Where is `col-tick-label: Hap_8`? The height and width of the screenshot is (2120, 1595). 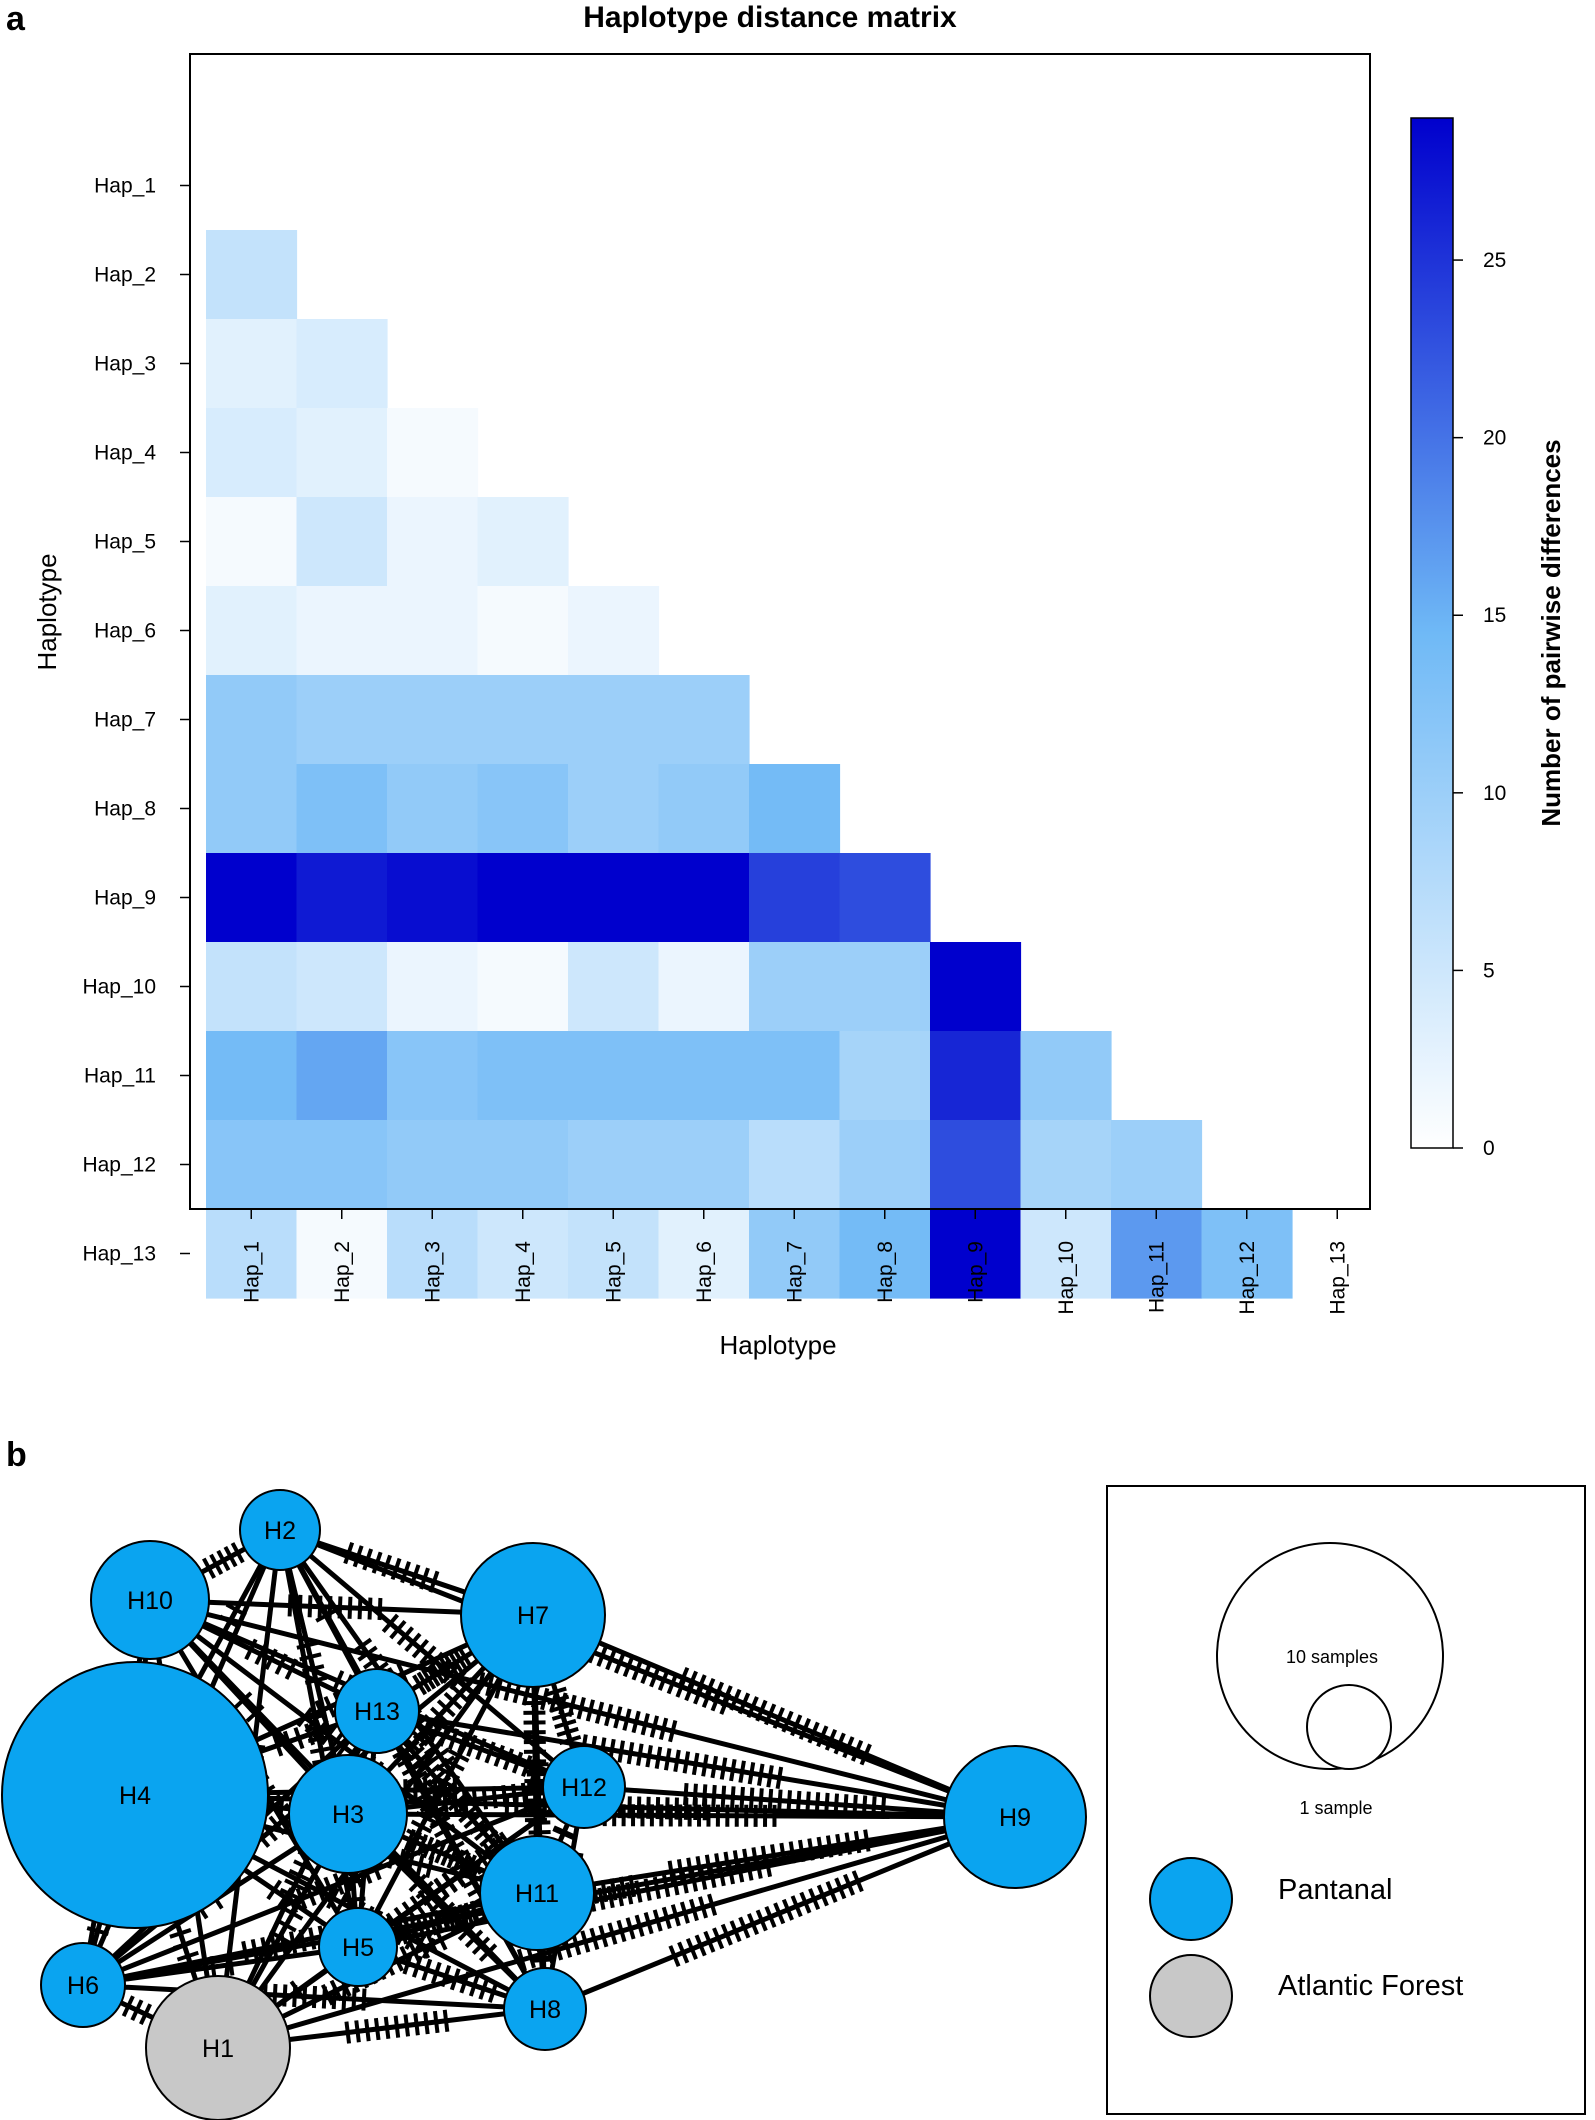
col-tick-label: Hap_8 is located at coordinates (885, 1272).